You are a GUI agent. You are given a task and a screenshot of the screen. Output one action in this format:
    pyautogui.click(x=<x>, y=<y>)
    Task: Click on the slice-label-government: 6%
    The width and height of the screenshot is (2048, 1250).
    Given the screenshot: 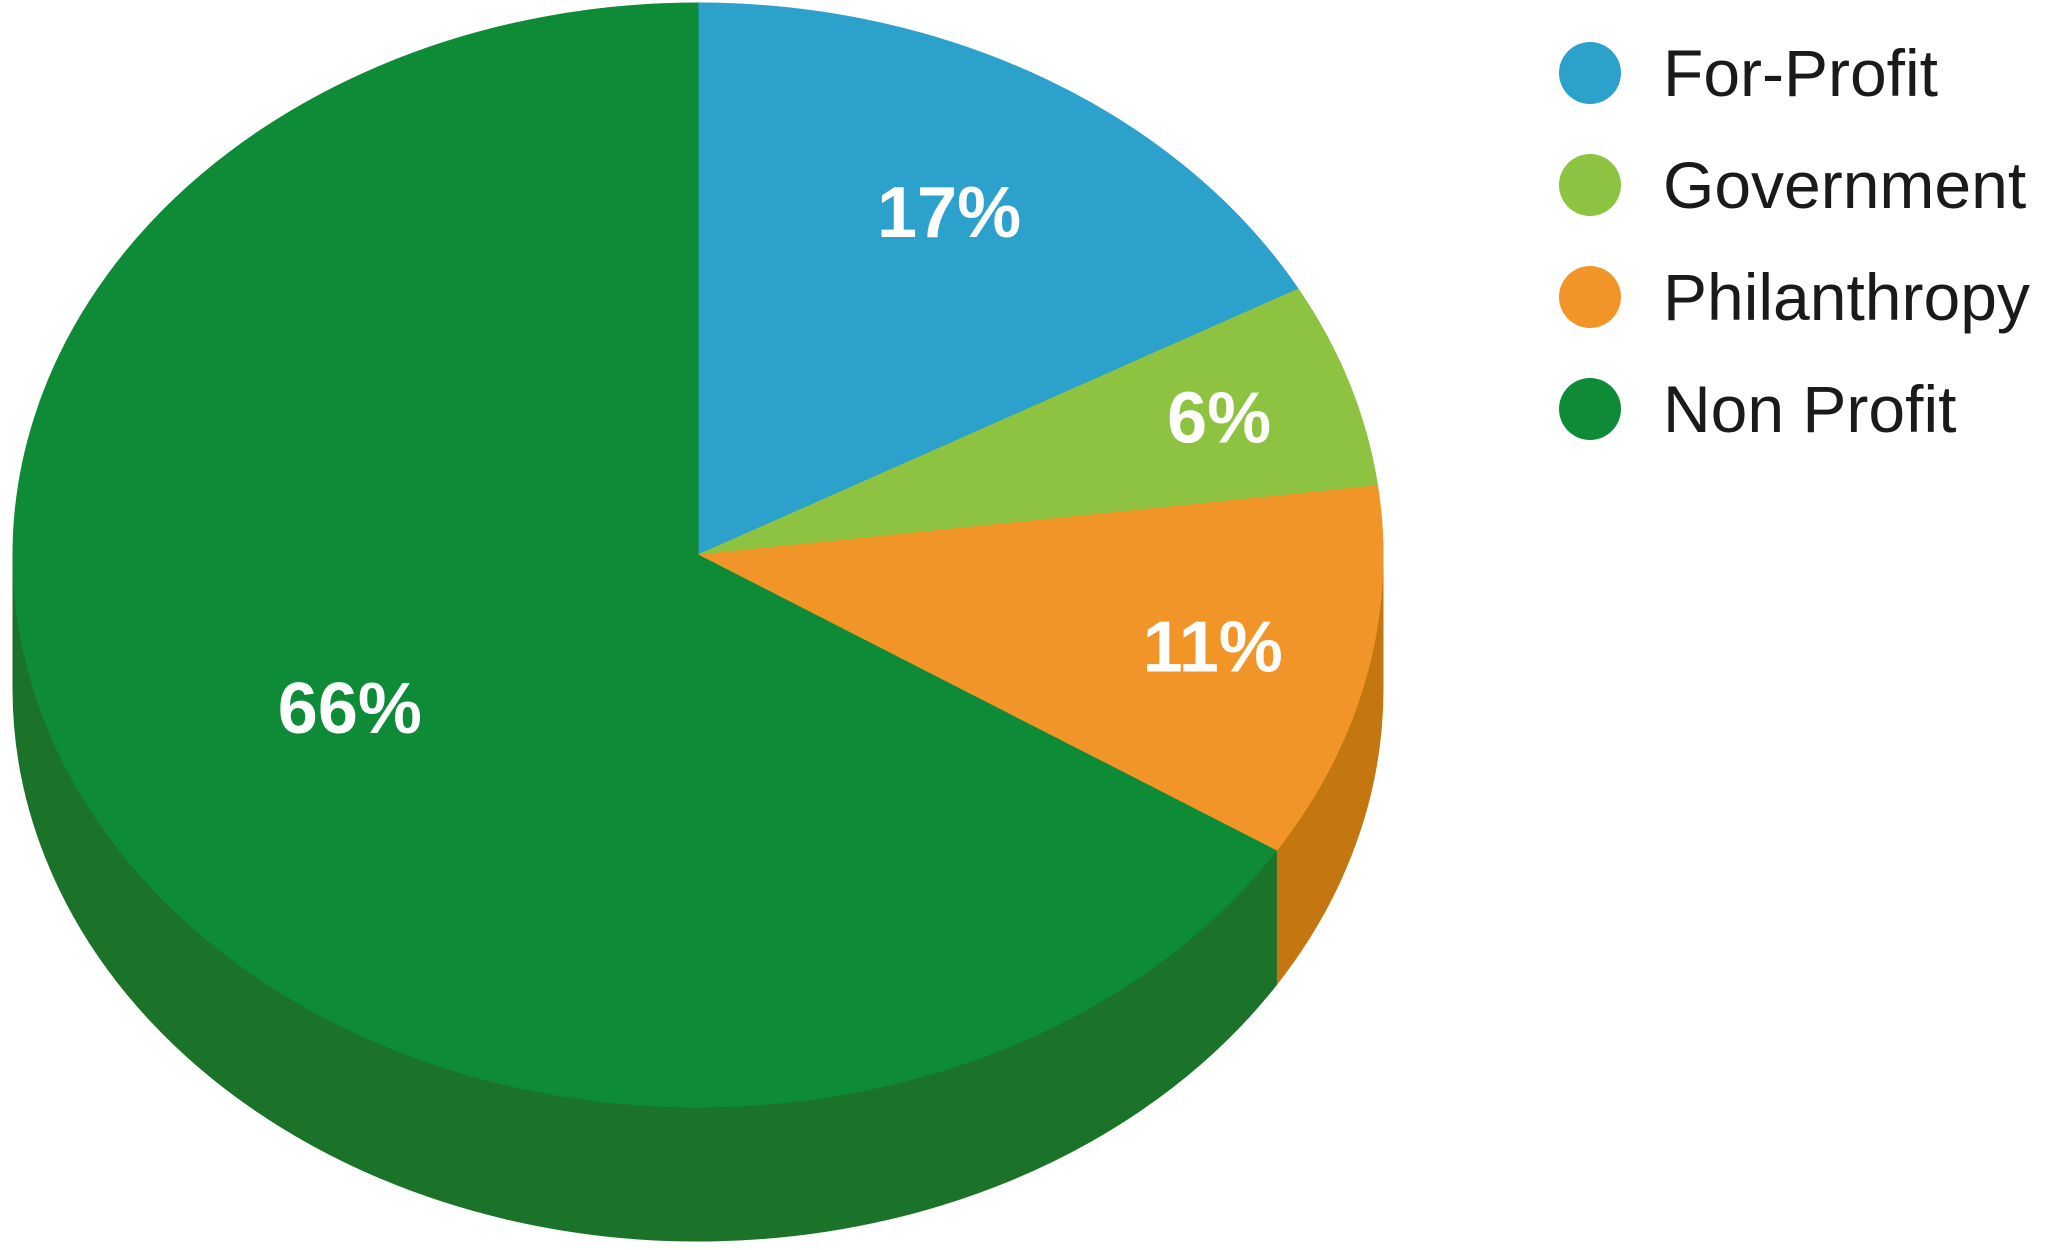 What is the action you would take?
    pyautogui.click(x=1219, y=419)
    